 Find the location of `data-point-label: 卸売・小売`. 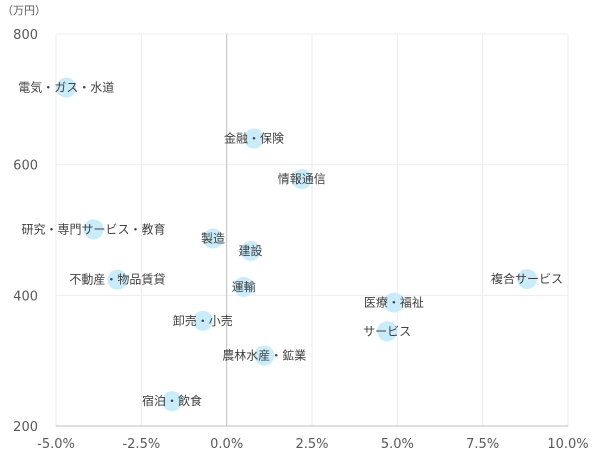

data-point-label: 卸売・小売 is located at coordinates (203, 320).